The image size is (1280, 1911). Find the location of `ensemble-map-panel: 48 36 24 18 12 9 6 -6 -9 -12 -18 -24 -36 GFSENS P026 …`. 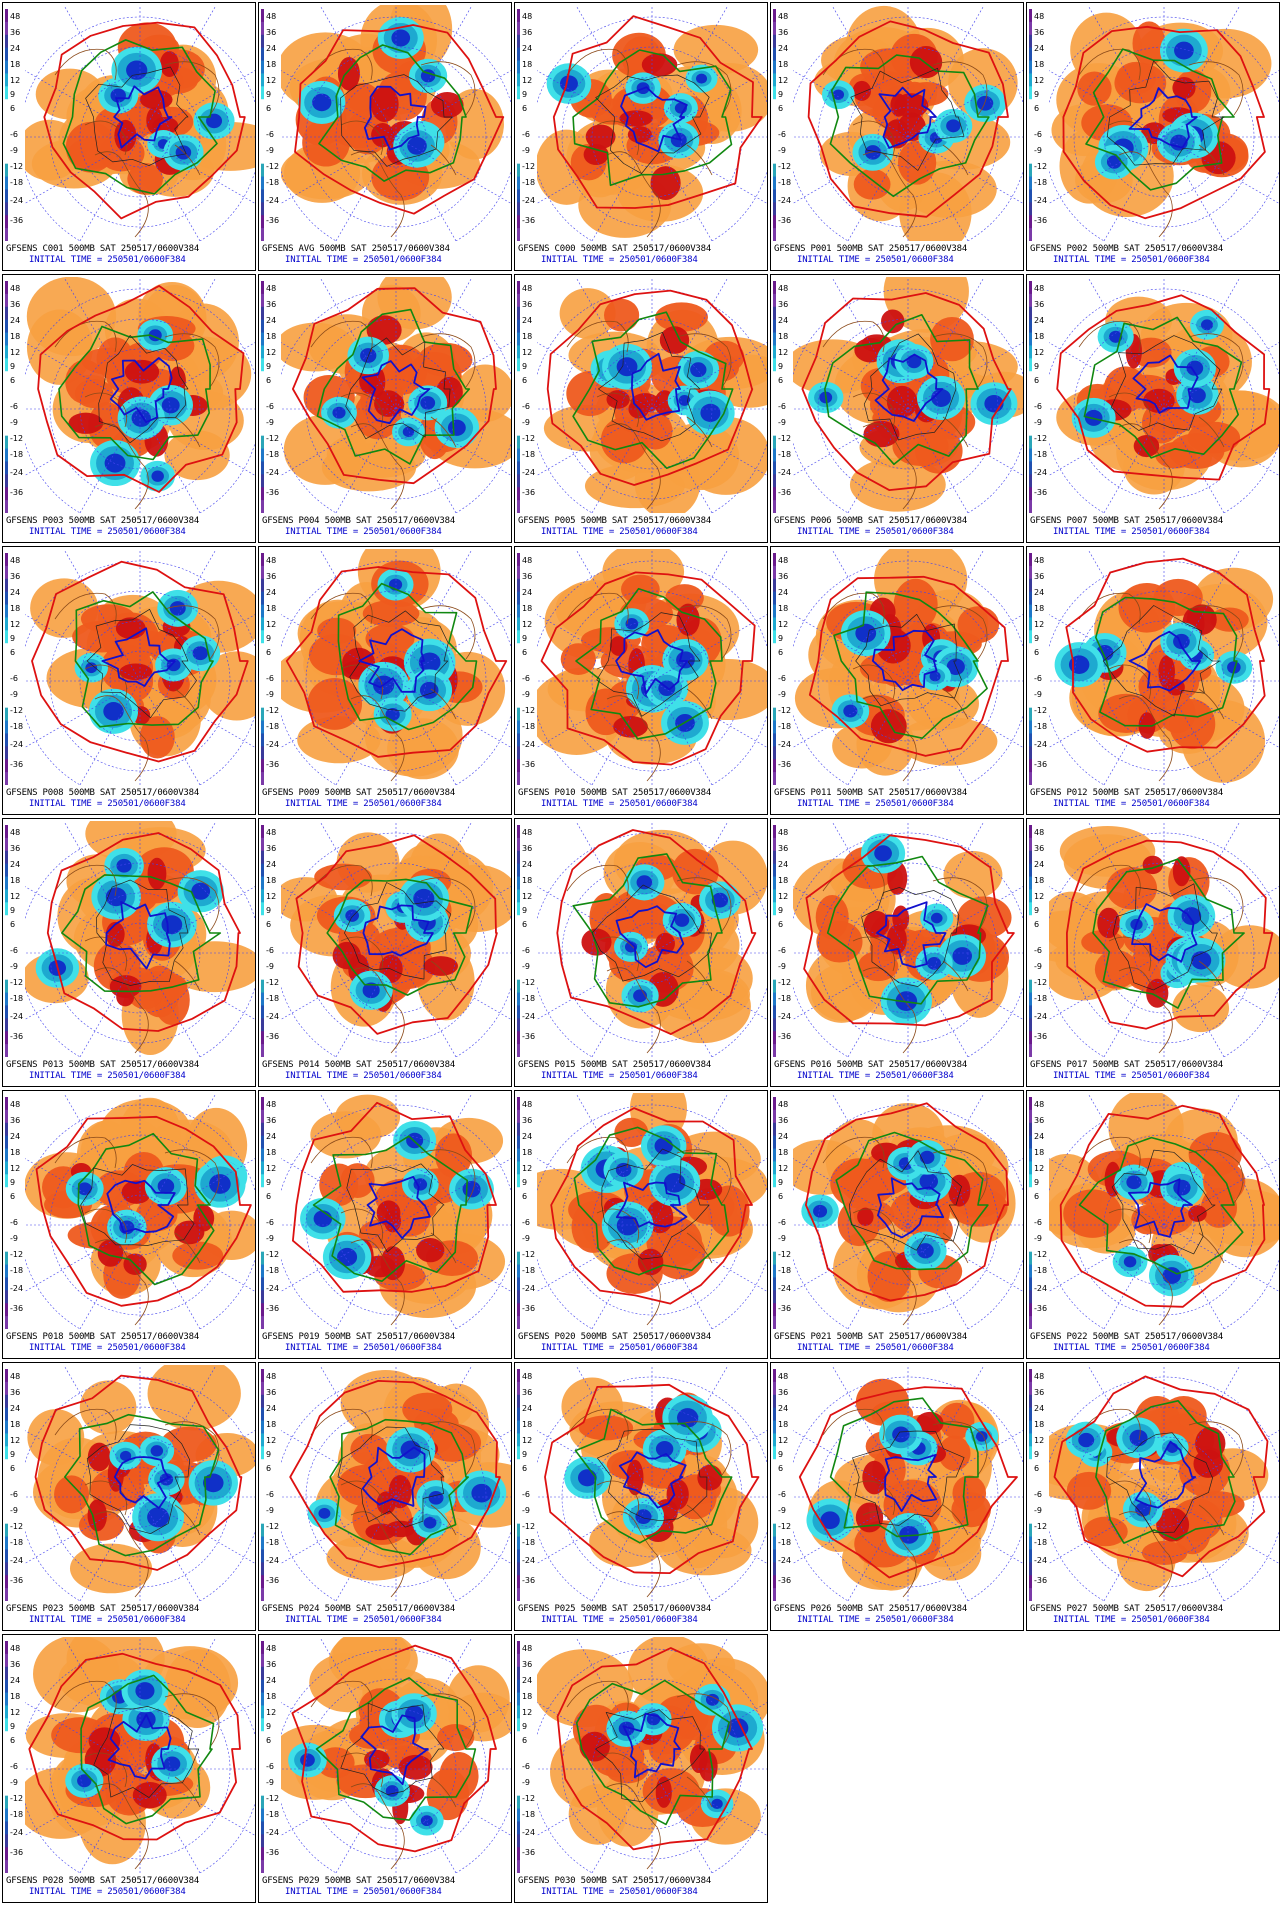

ensemble-map-panel: 48 36 24 18 12 9 6 -6 -9 -12 -18 -24 -36 GFSENS P026 … is located at coordinates (897, 1496).